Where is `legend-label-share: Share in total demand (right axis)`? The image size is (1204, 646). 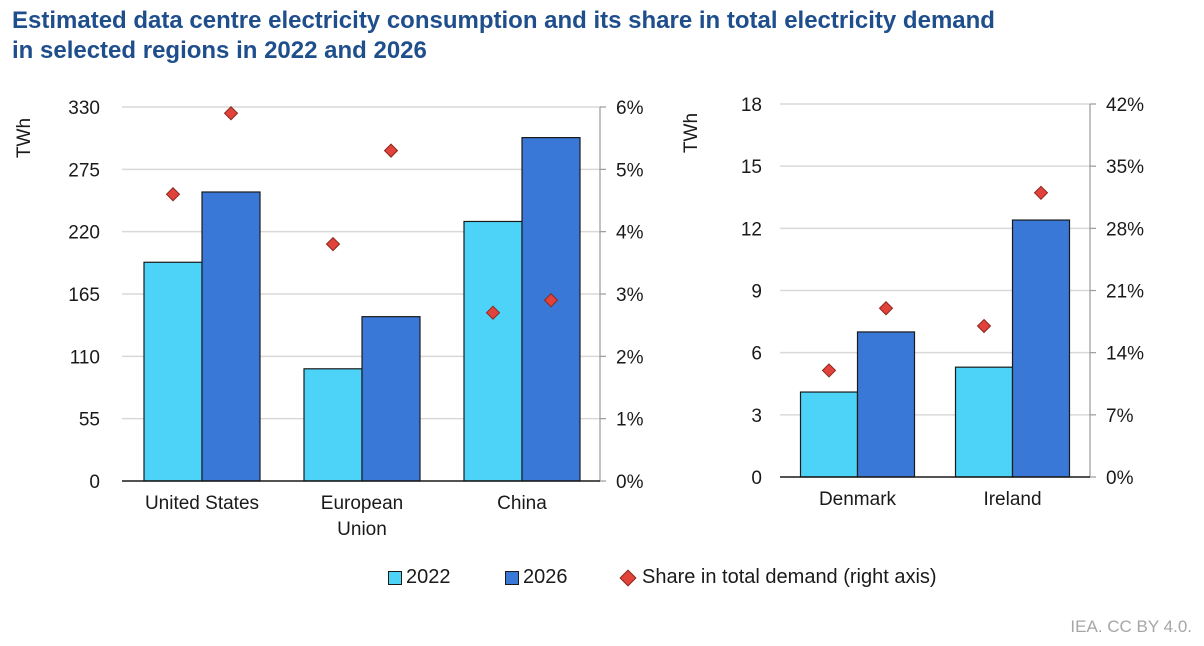
legend-label-share: Share in total demand (right axis) is located at coordinates (789, 577).